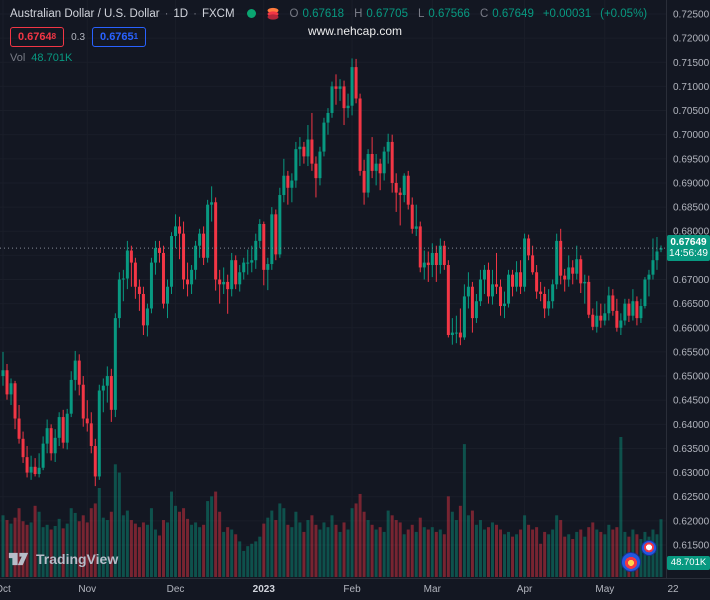  Describe the element at coordinates (691, 377) in the screenshot. I see `svg-text: 0.65000` at that location.